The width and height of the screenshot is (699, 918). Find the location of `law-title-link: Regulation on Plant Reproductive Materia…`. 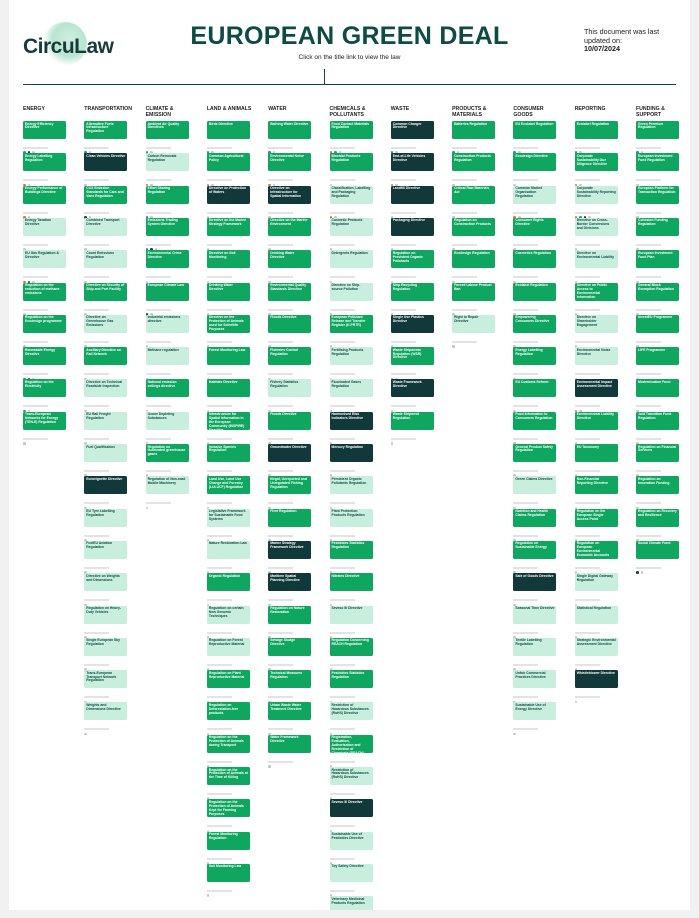

law-title-link: Regulation on Plant Reproductive Materia… is located at coordinates (226, 674).